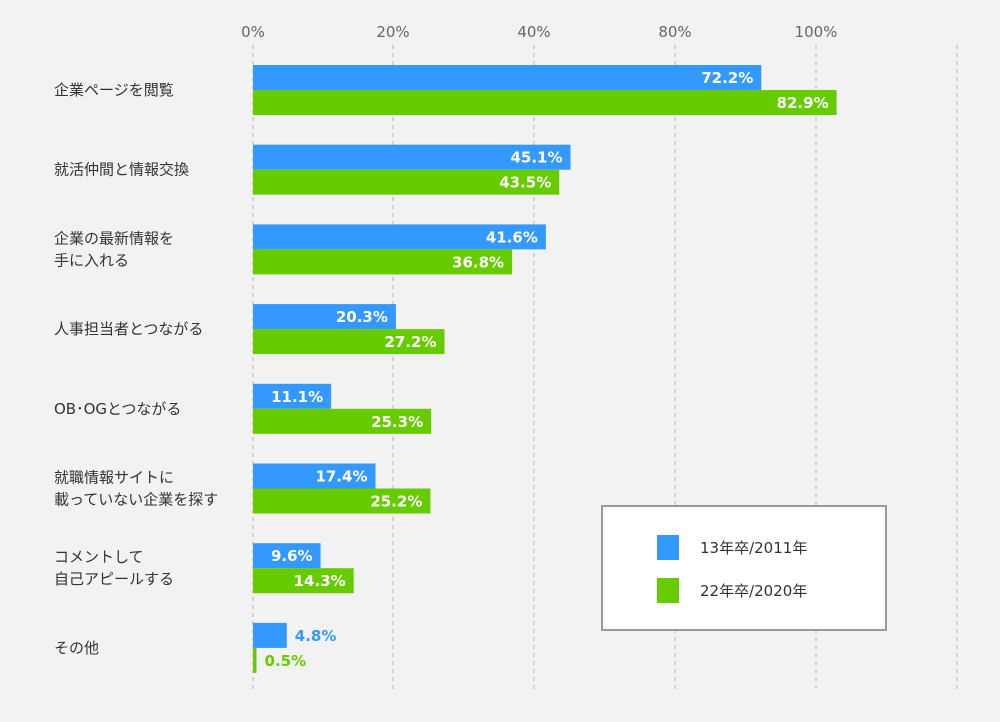 The width and height of the screenshot is (1000, 722). I want to click on value-label: 17.4%, so click(341, 477).